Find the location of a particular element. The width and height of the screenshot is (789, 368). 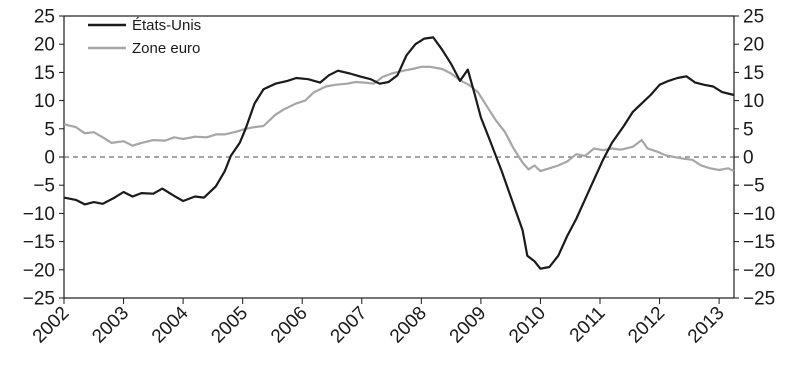

right-y-axis: −25 −20 −15 −10 −5 0 5 10 15 20 25 is located at coordinates (754, 158).